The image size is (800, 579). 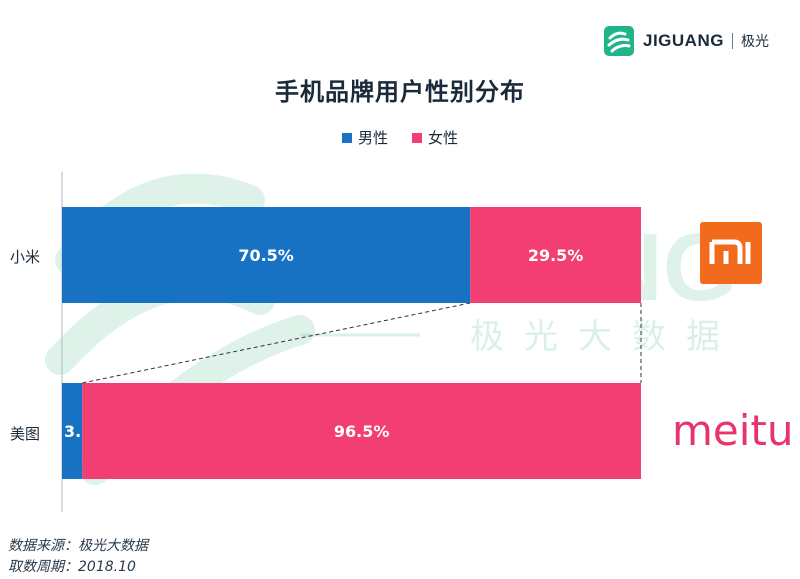 I want to click on chart-legend: 男性 女性, so click(x=400, y=137).